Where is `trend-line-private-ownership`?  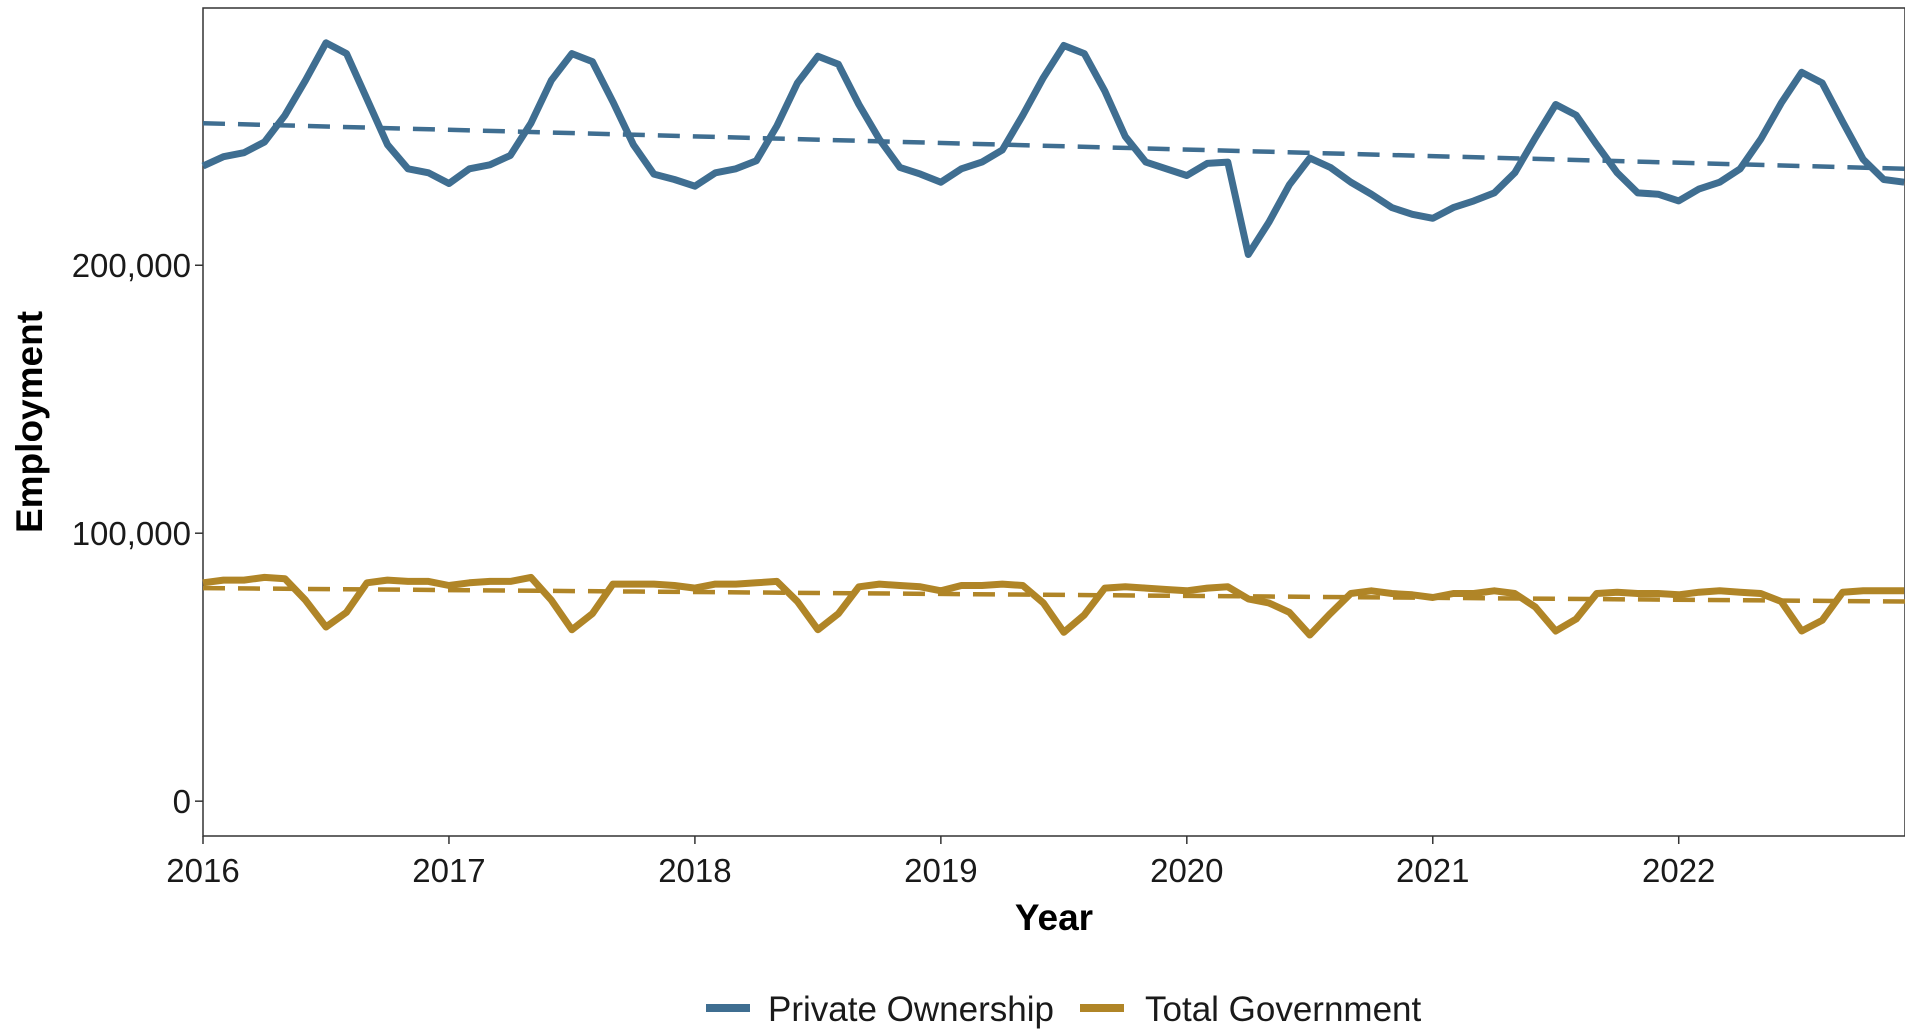 trend-line-private-ownership is located at coordinates (1053, 146).